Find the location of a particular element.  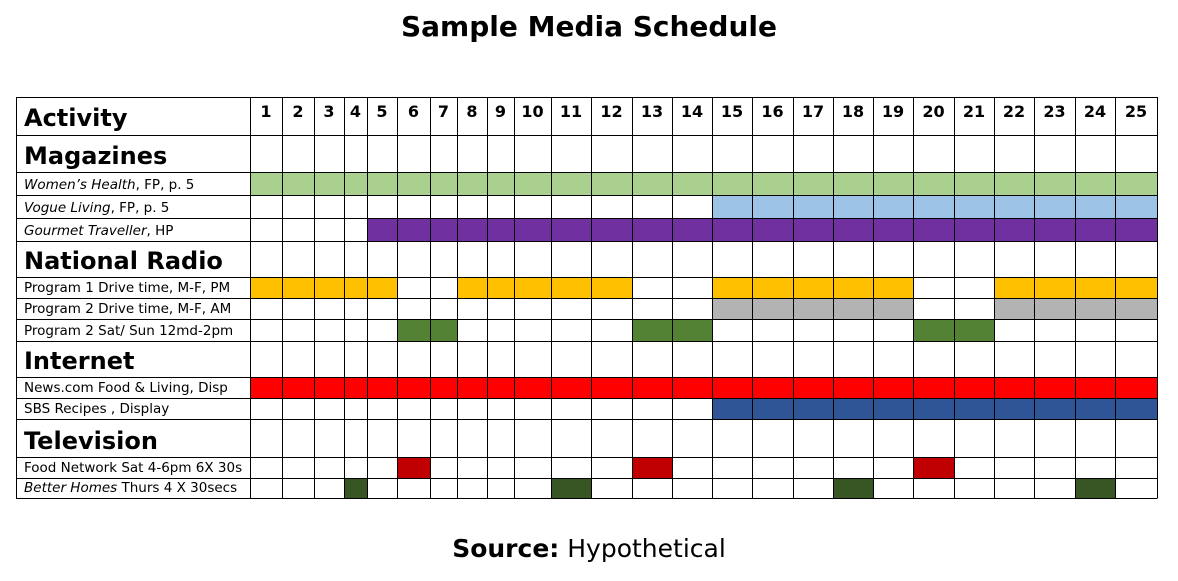

week-label: 14 is located at coordinates (692, 111).